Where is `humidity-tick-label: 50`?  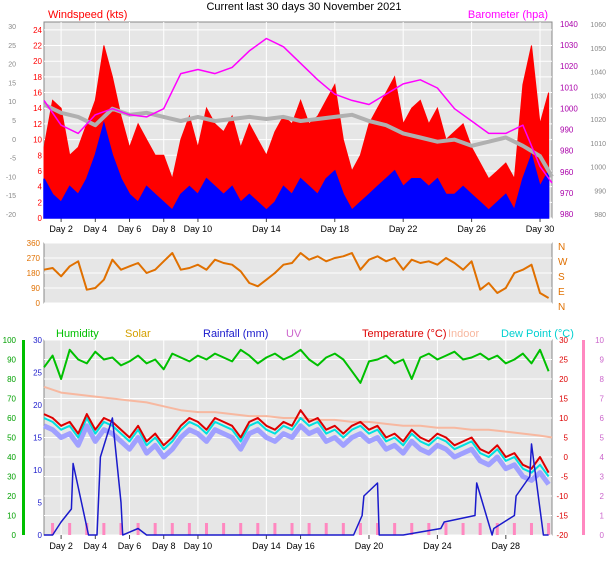 humidity-tick-label: 50 is located at coordinates (11, 438).